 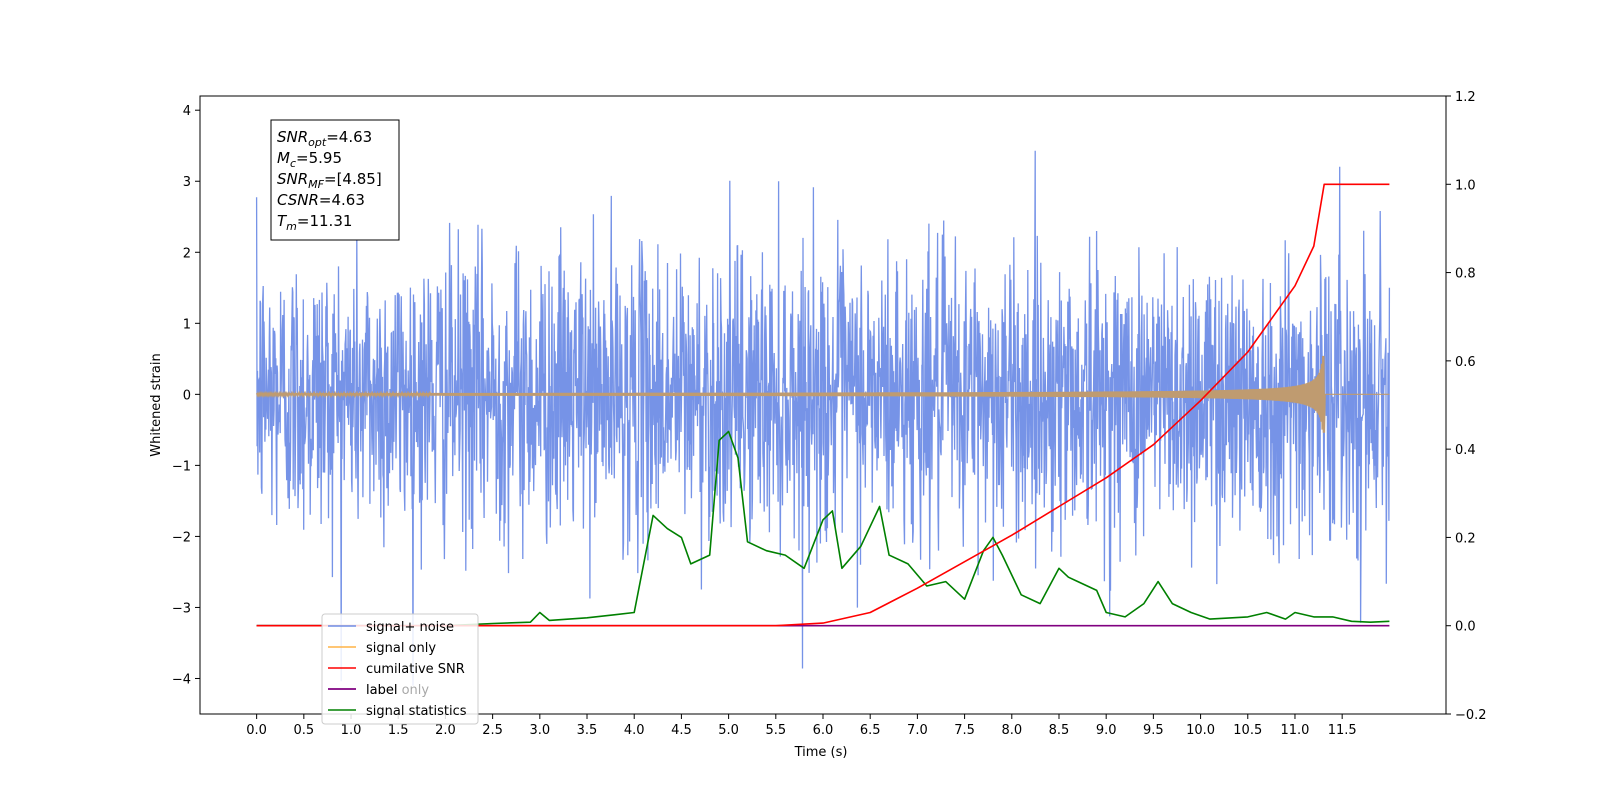 I want to click on y-tick-label: −2, so click(x=181, y=537).